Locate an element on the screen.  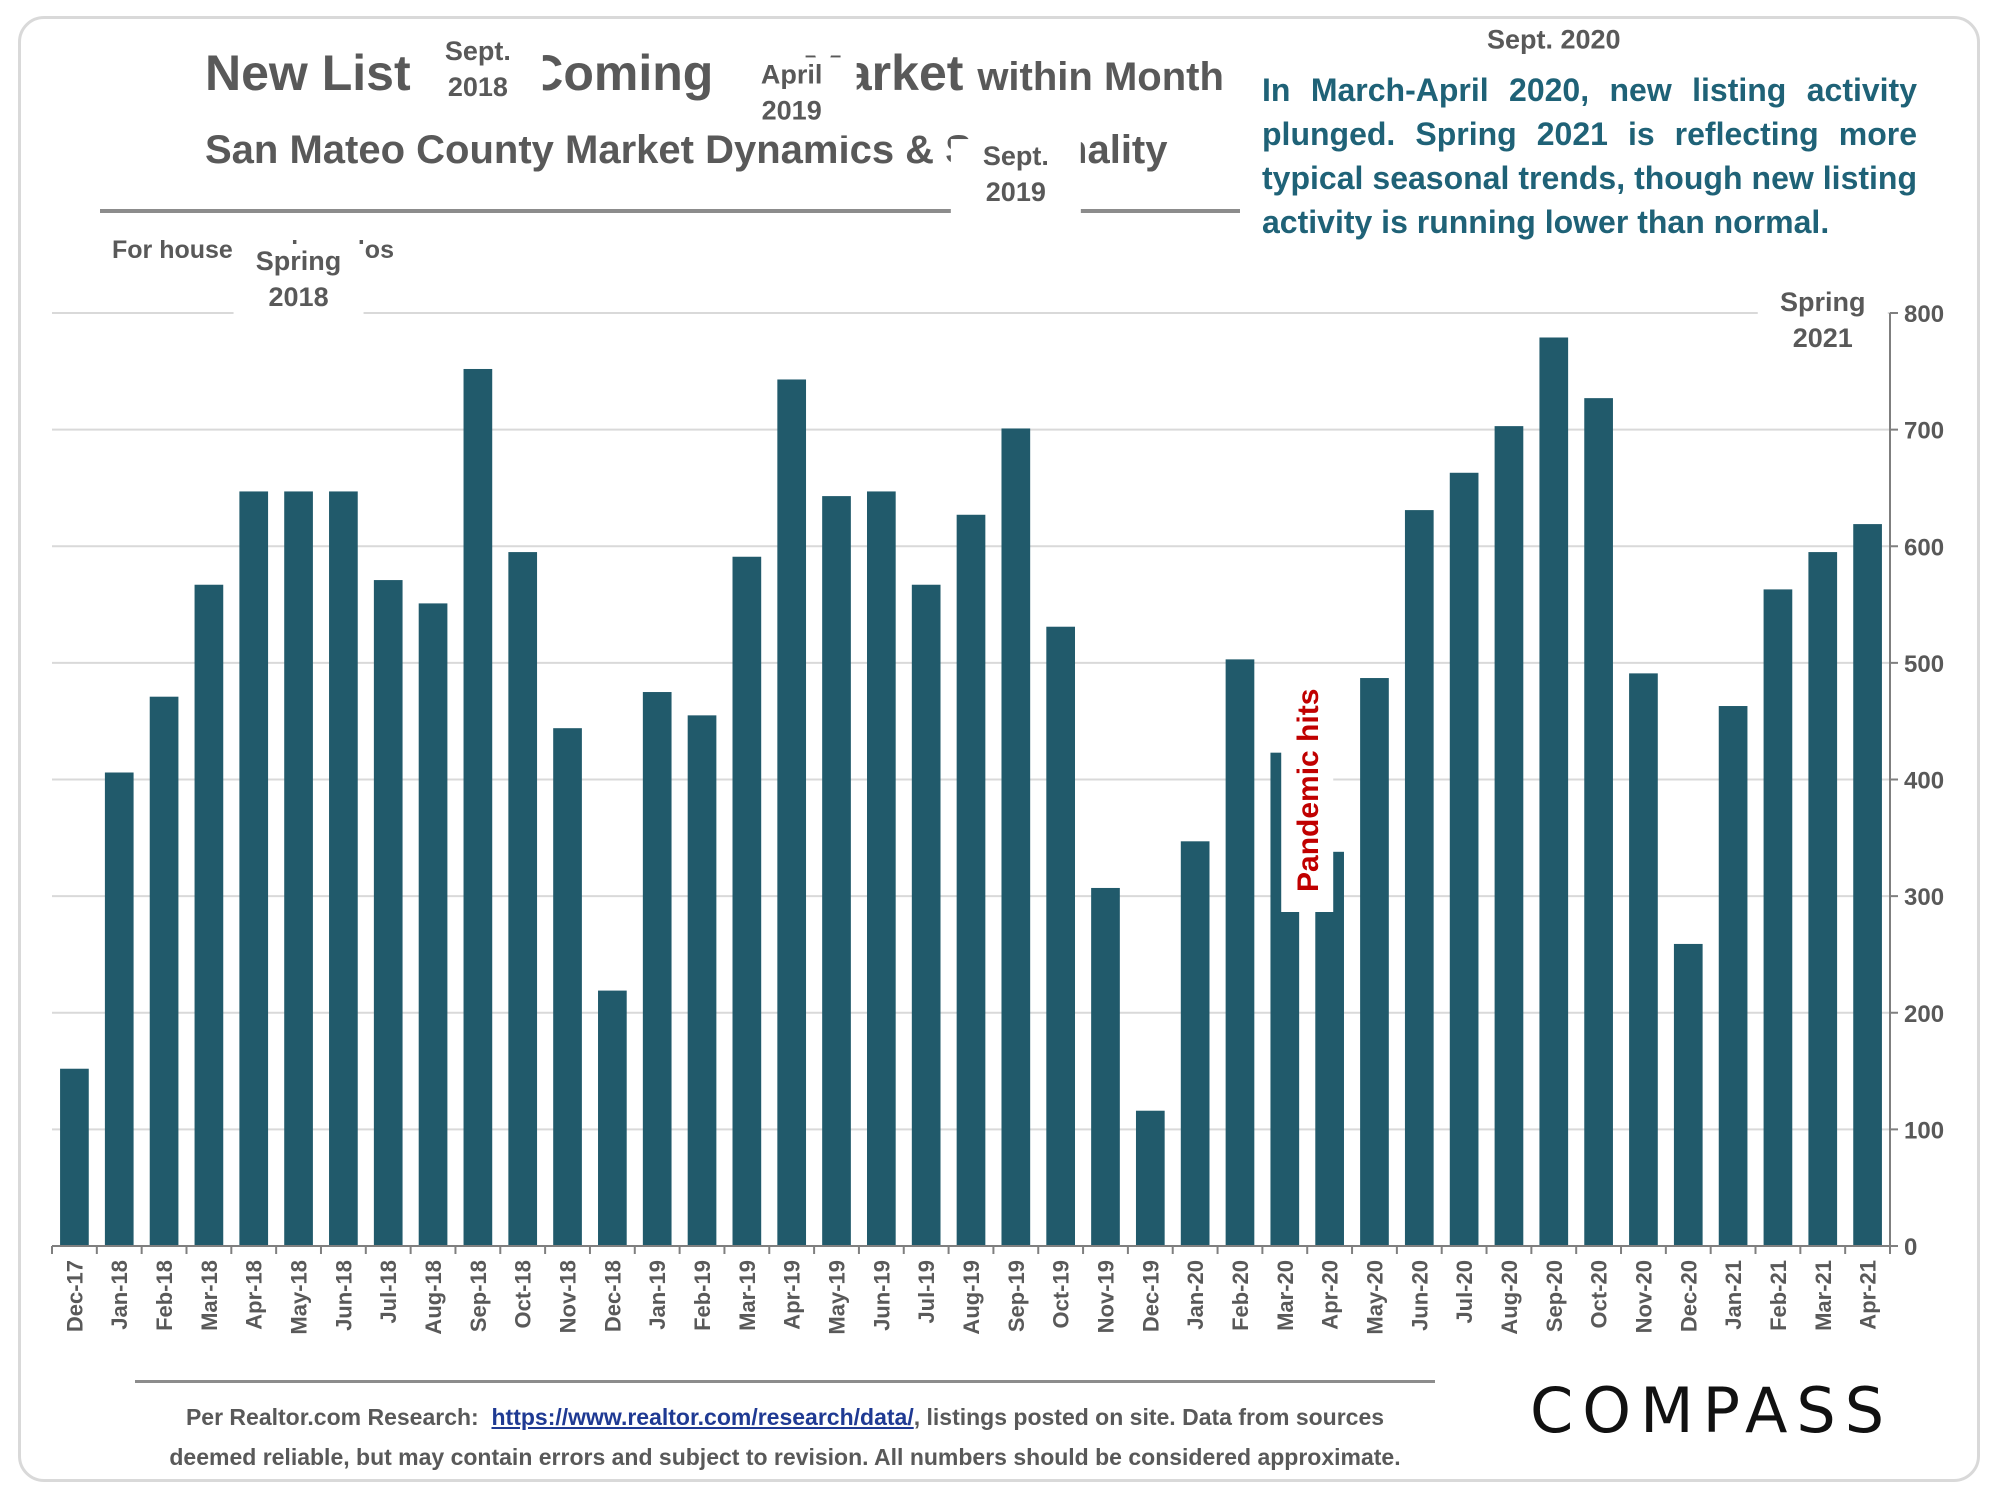
x-tick-label: Mar-19 is located at coordinates (747, 1295).